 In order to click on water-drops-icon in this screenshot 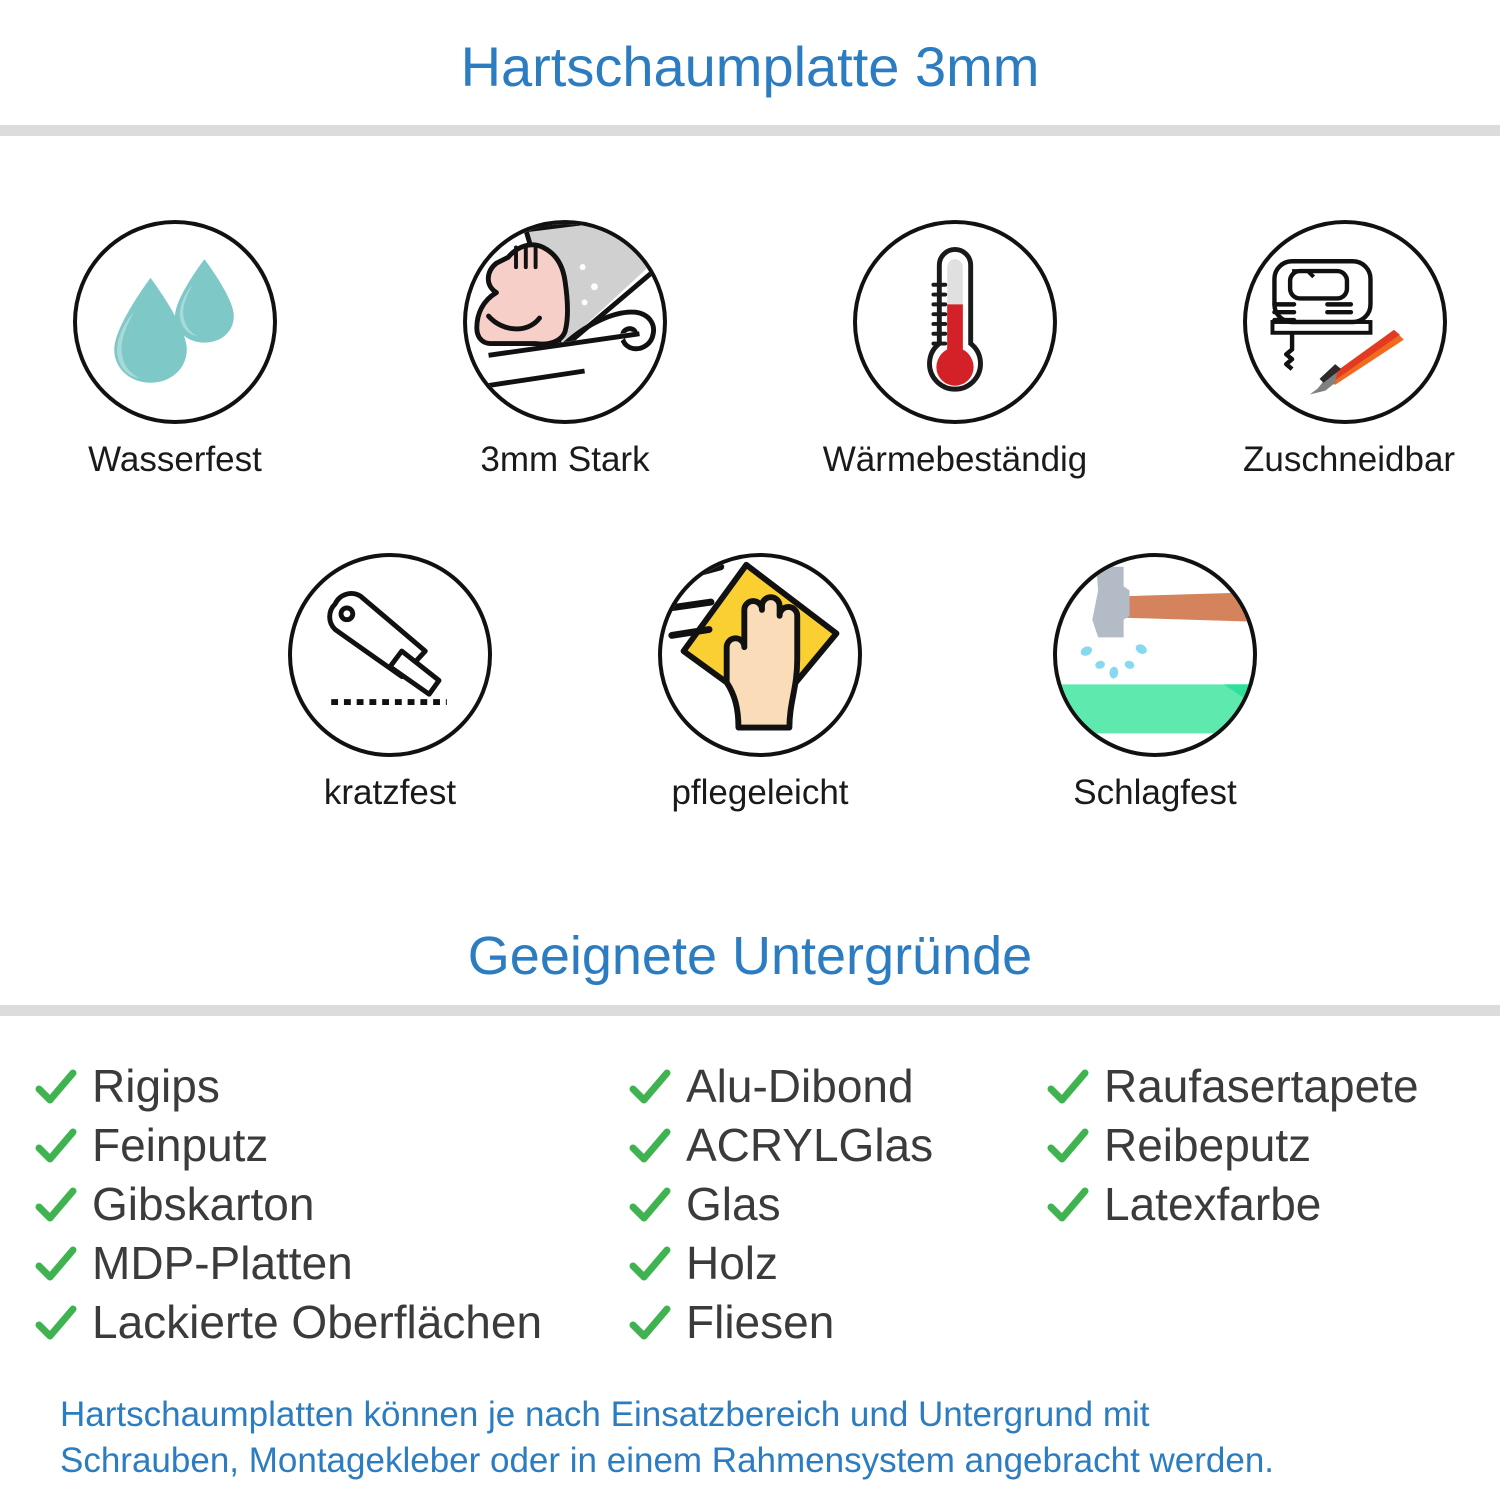, I will do `click(174, 321)`.